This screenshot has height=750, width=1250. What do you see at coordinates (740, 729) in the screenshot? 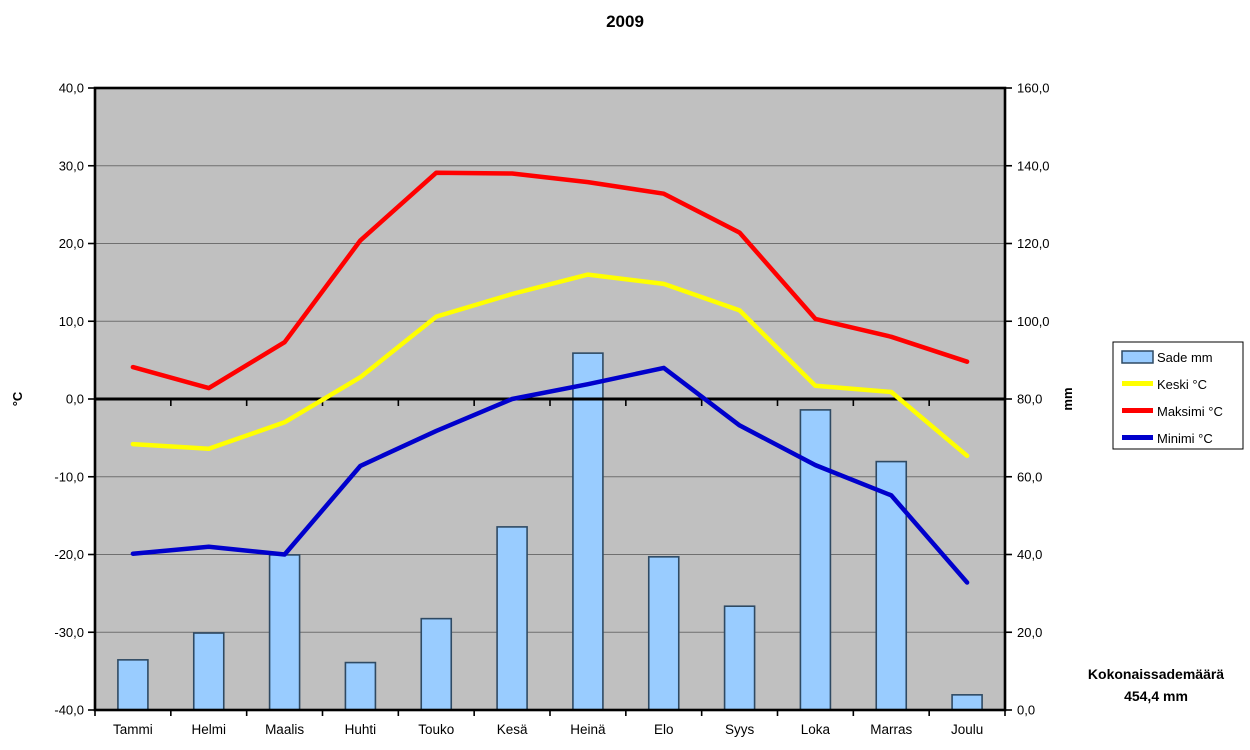
I see `month-label-syys: Syys` at bounding box center [740, 729].